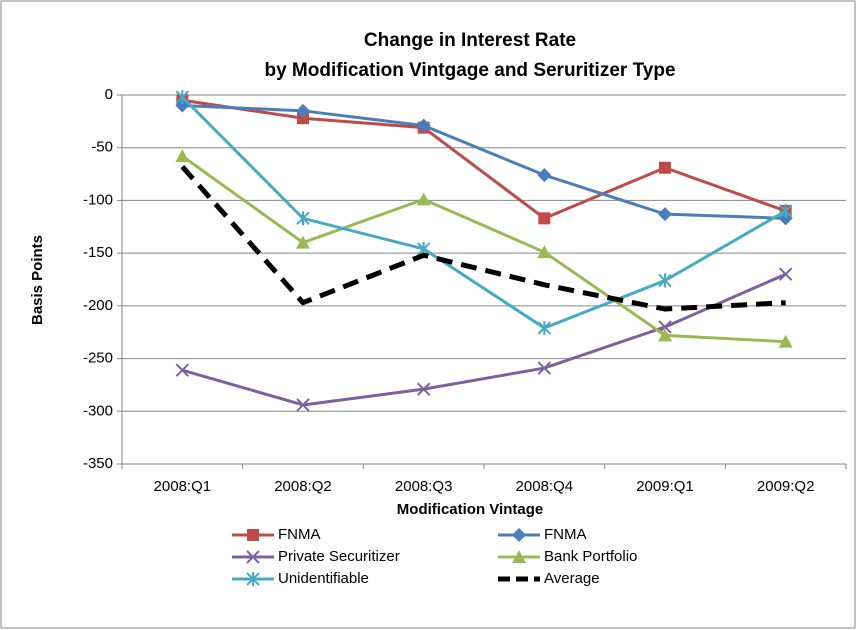 Image resolution: width=857 pixels, height=630 pixels. Describe the element at coordinates (424, 486) in the screenshot. I see `x-tick-label: 2008:Q3` at that location.